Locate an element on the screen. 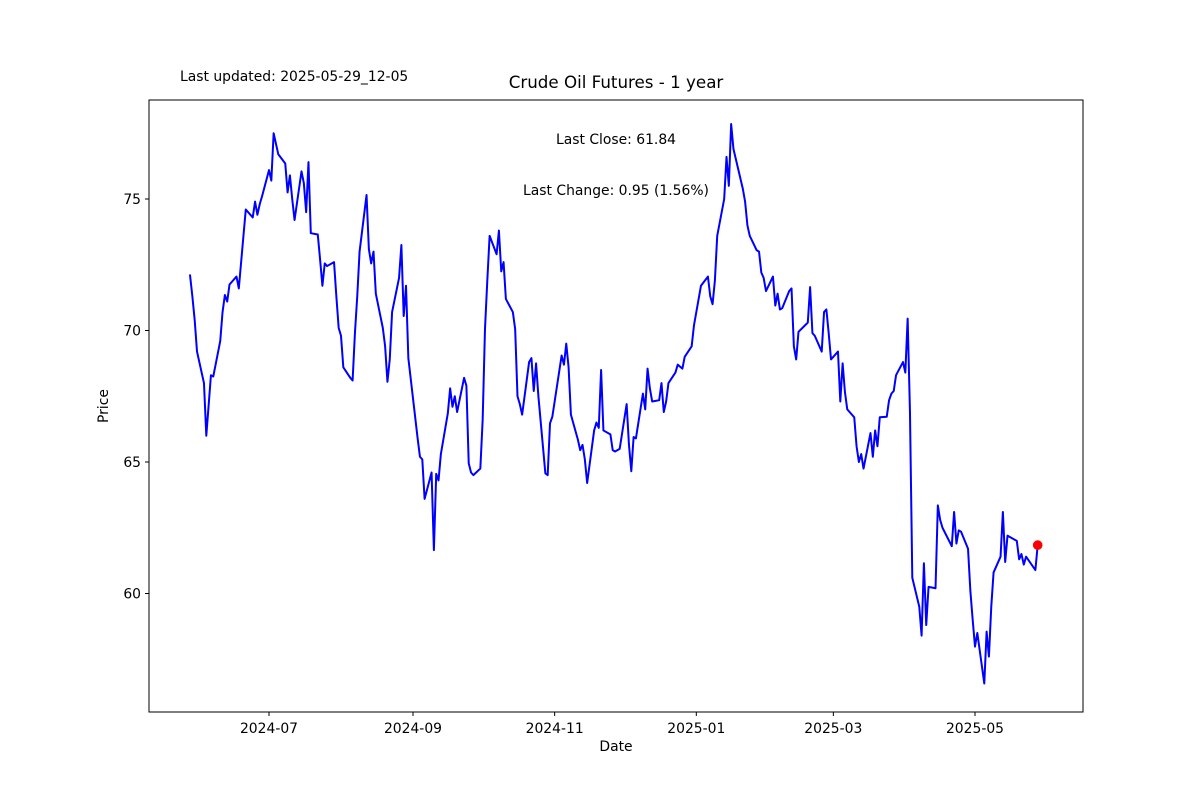  last-updated-text: Last updated: 2025-05-29_12-05 is located at coordinates (294, 77).